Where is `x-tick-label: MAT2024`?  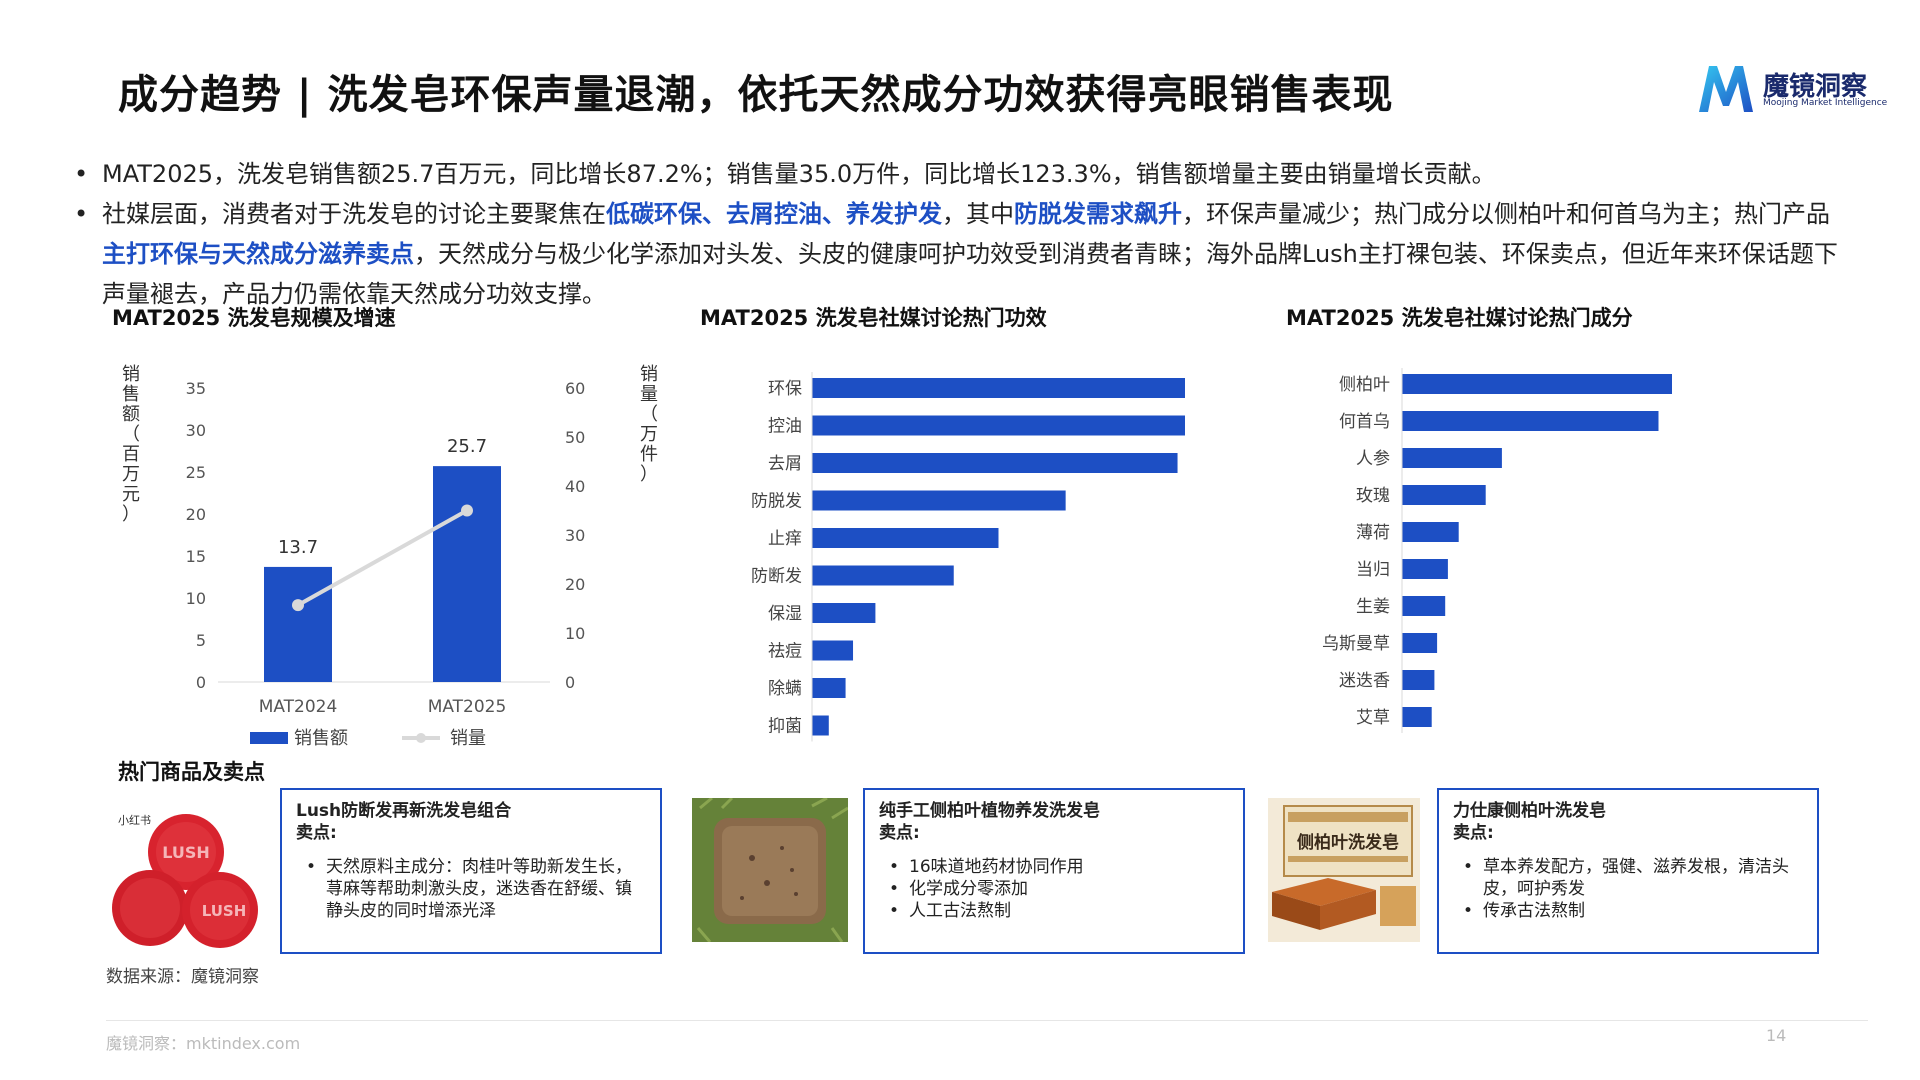
x-tick-label: MAT2024 is located at coordinates (298, 707).